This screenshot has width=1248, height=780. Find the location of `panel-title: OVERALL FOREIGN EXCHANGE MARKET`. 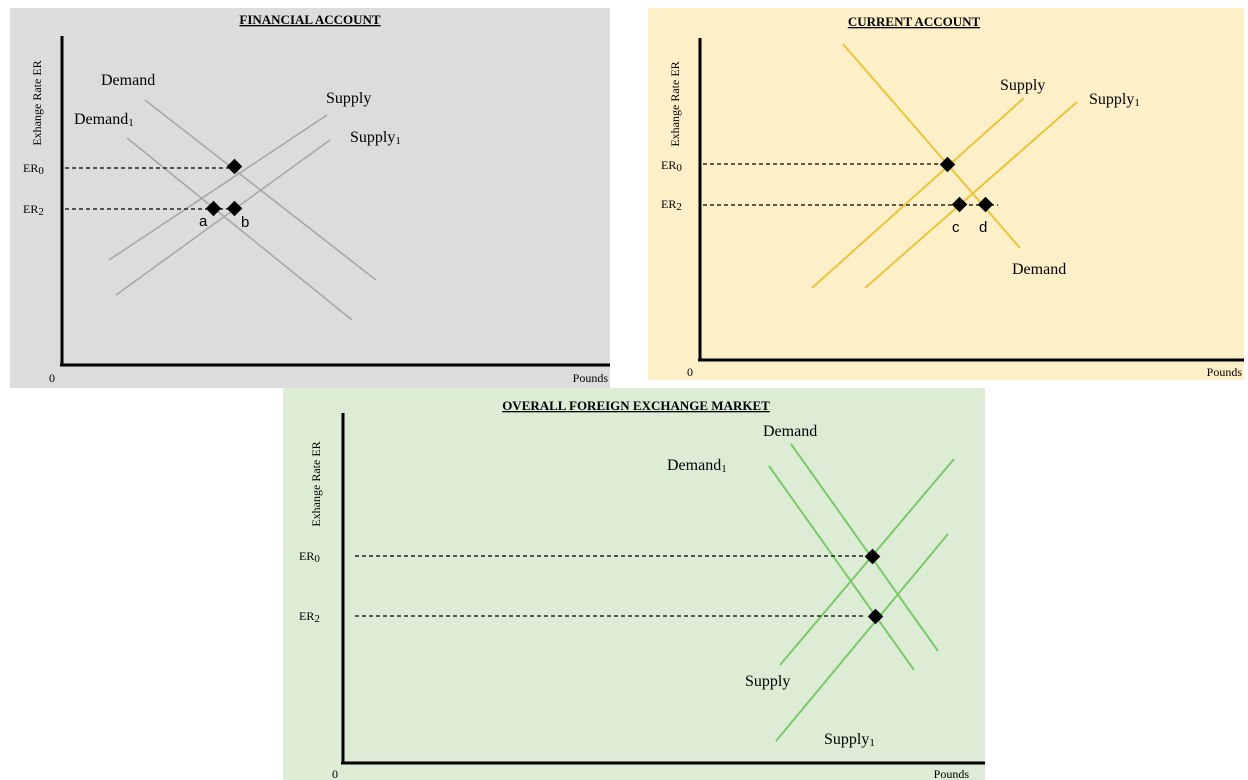

panel-title: OVERALL FOREIGN EXCHANGE MARKET is located at coordinates (636, 405).